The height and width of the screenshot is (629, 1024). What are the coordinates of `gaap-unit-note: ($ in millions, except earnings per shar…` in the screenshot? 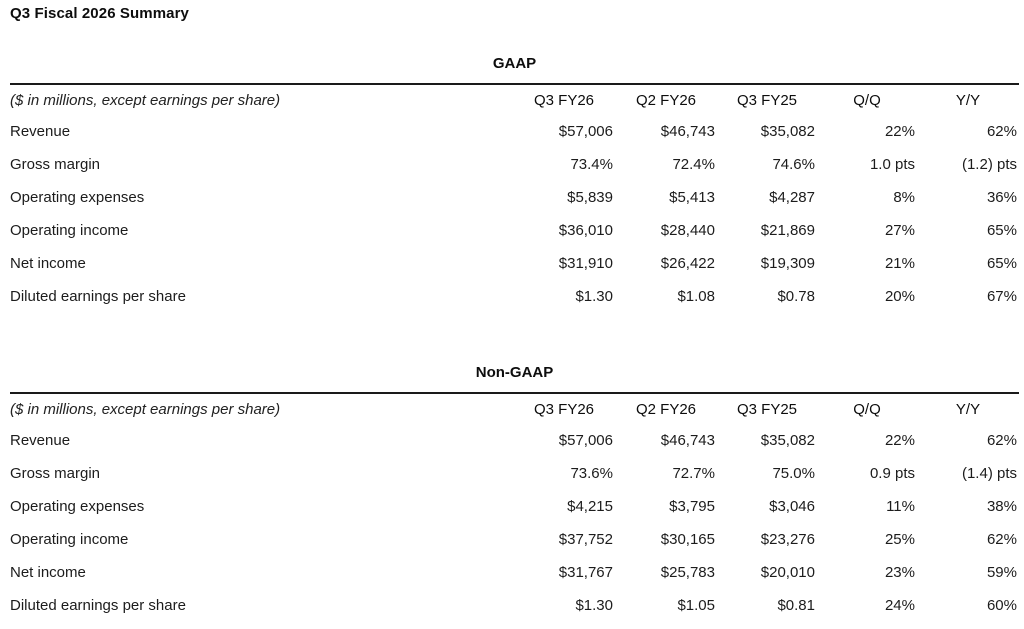 It's located at (145, 100).